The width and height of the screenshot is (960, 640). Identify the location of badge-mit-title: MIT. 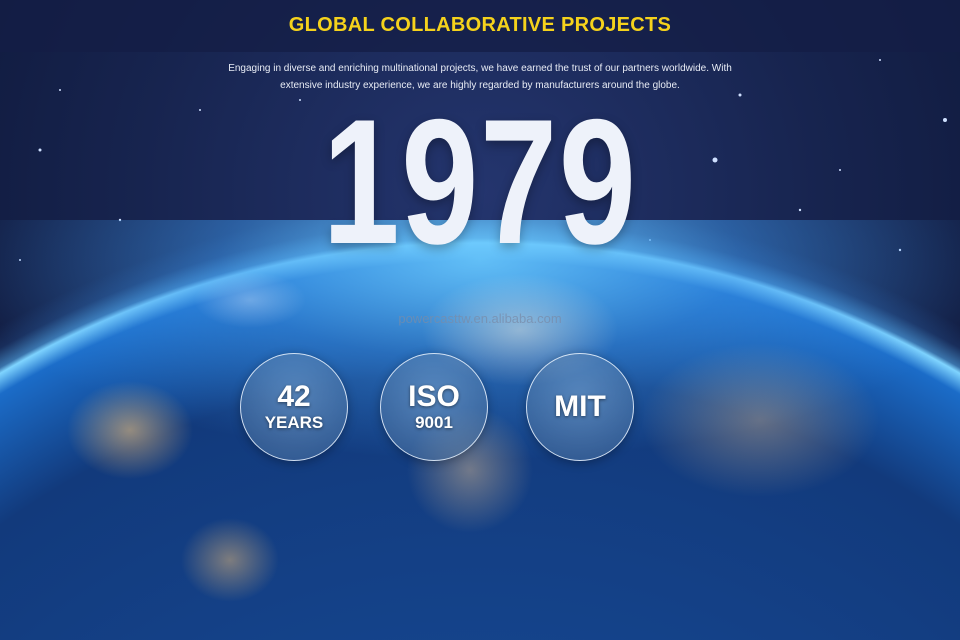
(580, 406).